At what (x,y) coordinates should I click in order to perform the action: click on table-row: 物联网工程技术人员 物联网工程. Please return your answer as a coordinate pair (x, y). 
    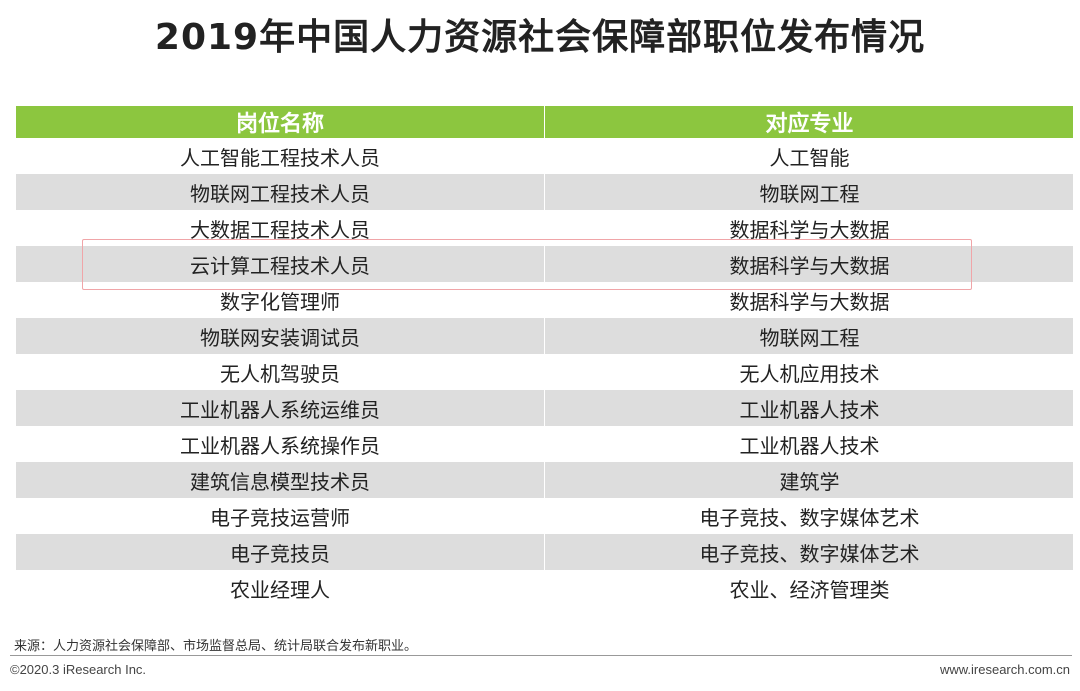
    Looking at the image, I should click on (544, 192).